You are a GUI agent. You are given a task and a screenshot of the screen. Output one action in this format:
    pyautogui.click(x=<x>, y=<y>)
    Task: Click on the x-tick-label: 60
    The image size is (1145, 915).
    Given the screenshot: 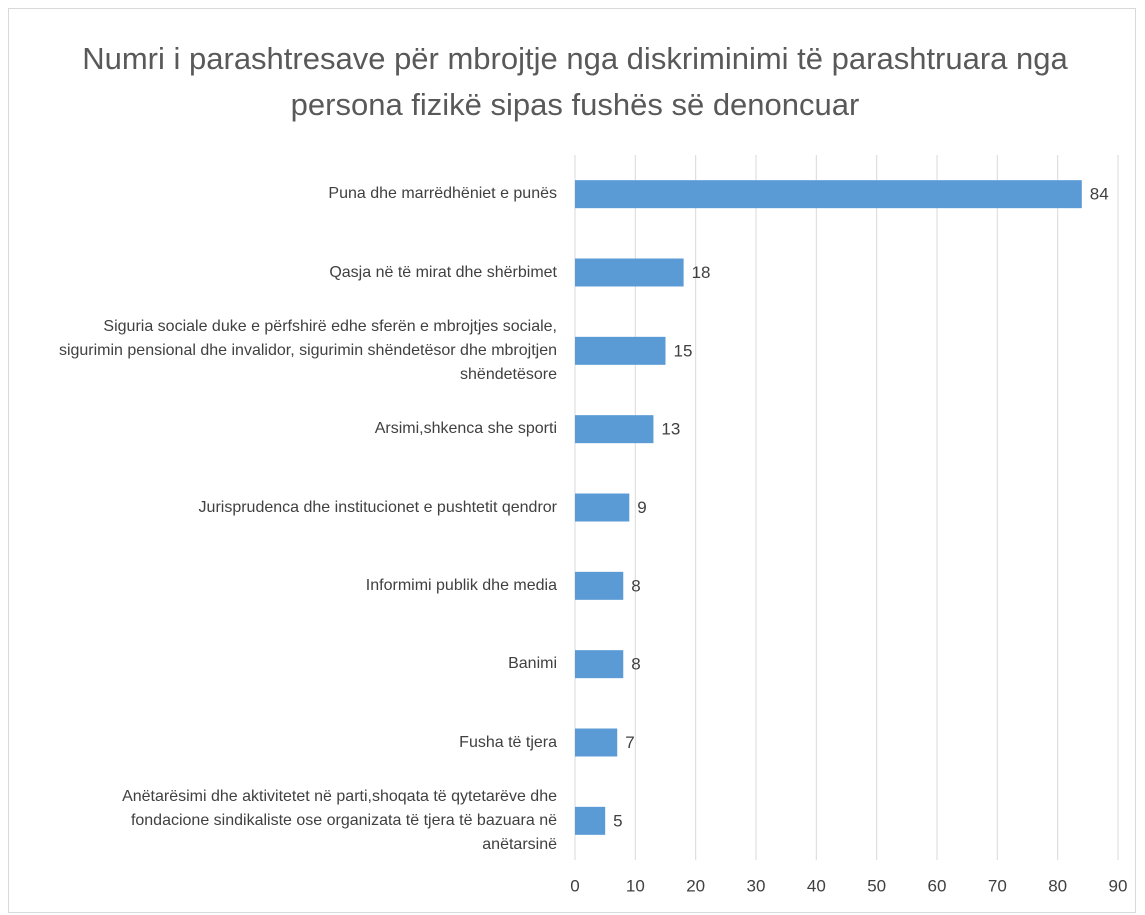 What is the action you would take?
    pyautogui.click(x=937, y=885)
    